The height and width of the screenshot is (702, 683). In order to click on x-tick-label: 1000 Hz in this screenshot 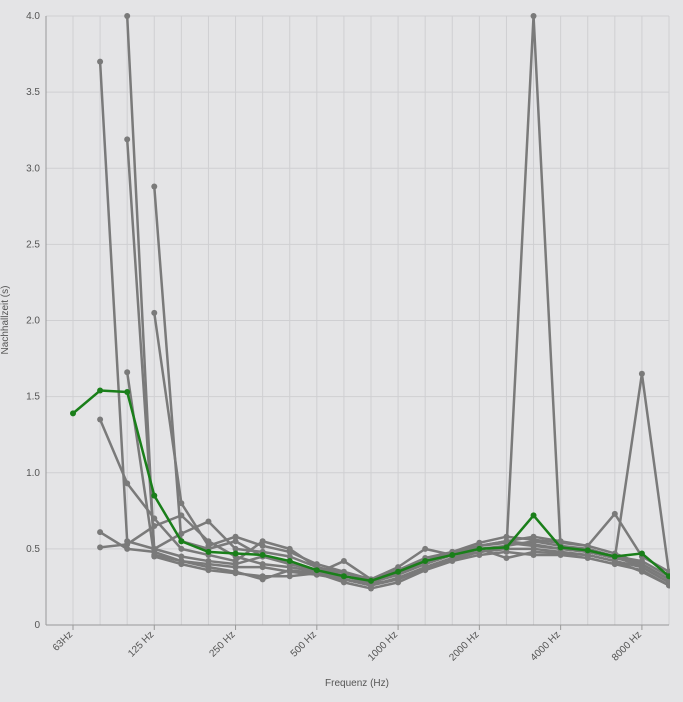, I will do `click(383, 646)`.